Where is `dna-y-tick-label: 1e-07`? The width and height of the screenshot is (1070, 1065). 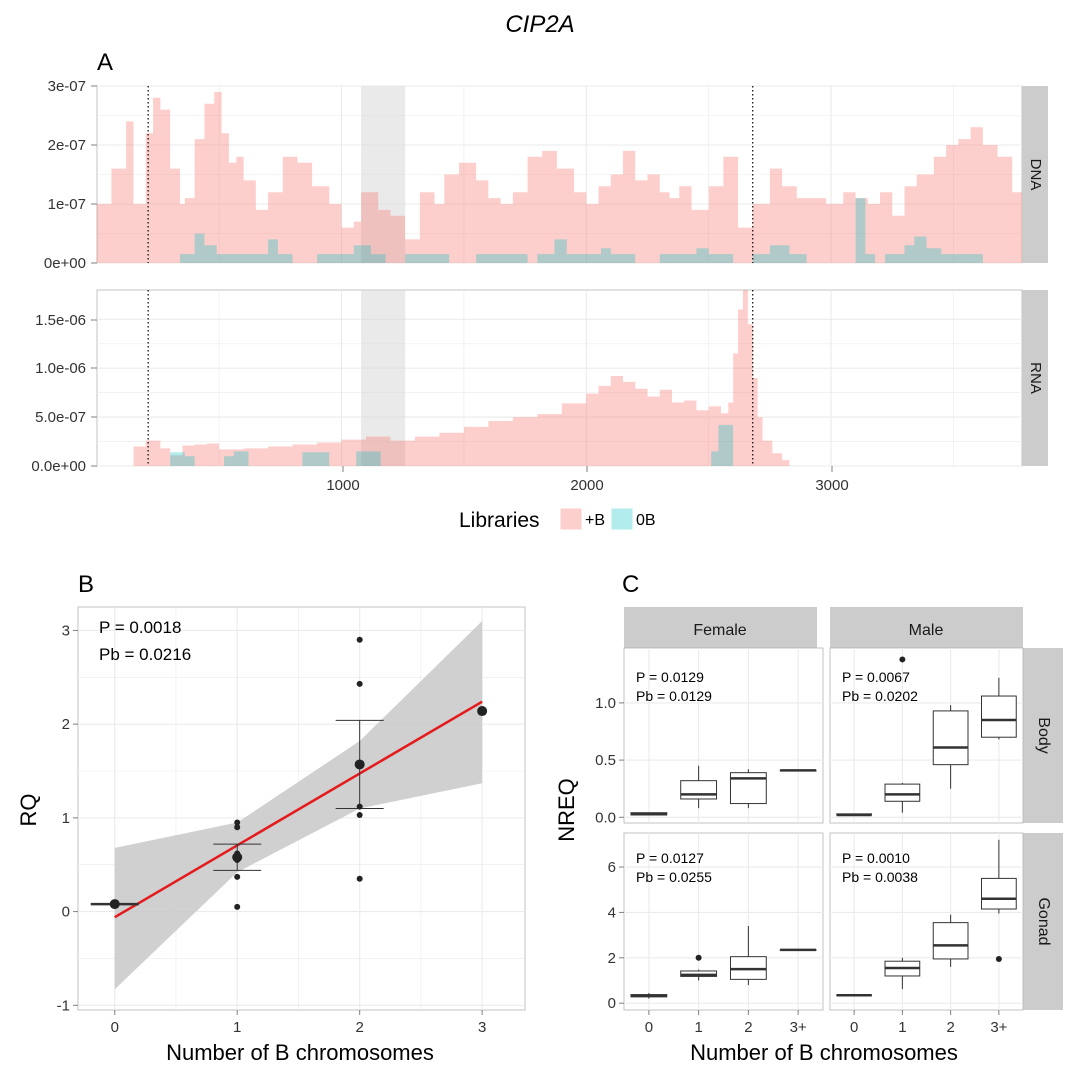 dna-y-tick-label: 1e-07 is located at coordinates (67, 204).